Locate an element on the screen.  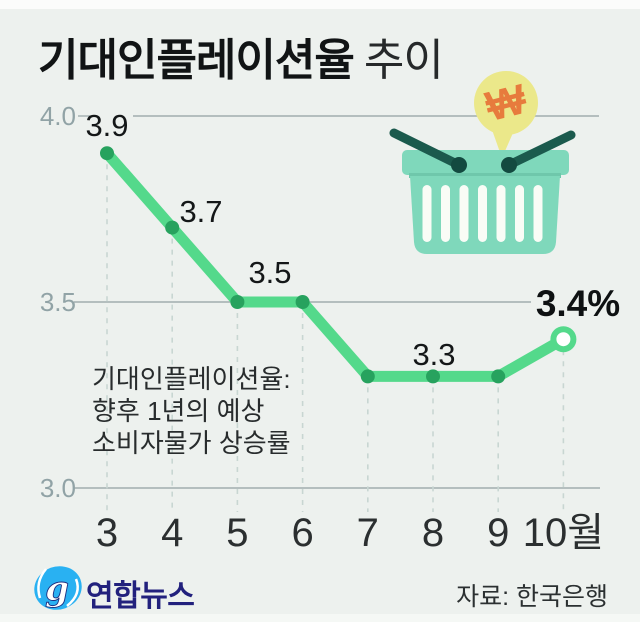
yonhap-logo-icon: g is located at coordinates (58, 588).